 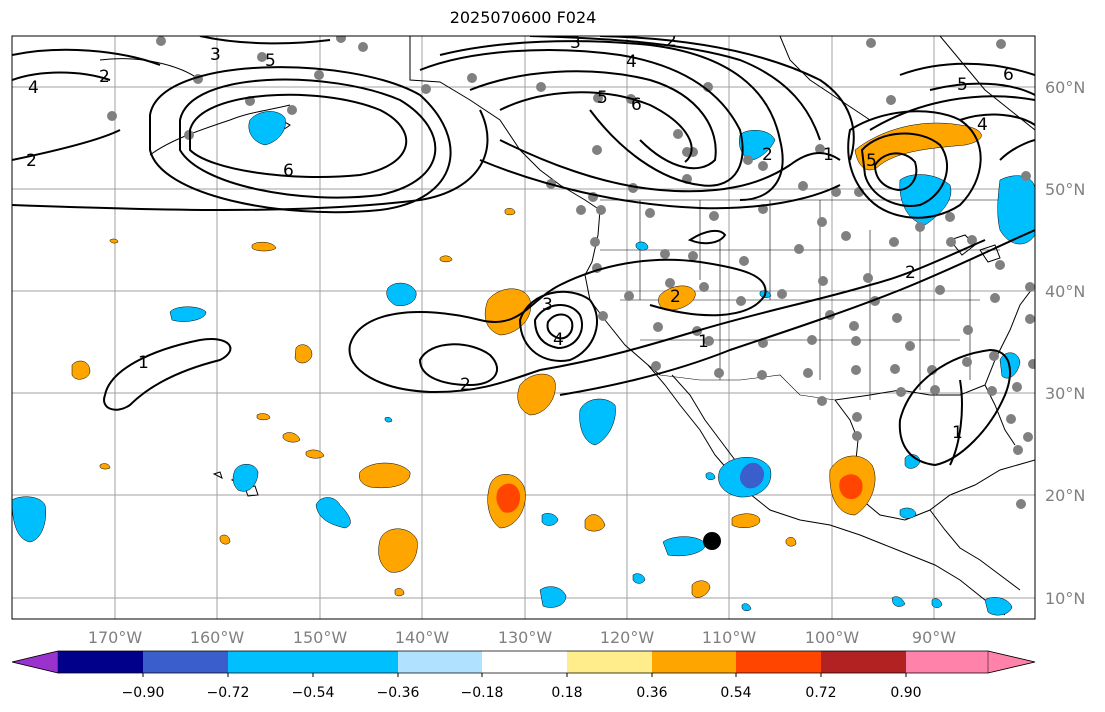 I want to click on colorbar-tick-label: −0.90, so click(x=143, y=693).